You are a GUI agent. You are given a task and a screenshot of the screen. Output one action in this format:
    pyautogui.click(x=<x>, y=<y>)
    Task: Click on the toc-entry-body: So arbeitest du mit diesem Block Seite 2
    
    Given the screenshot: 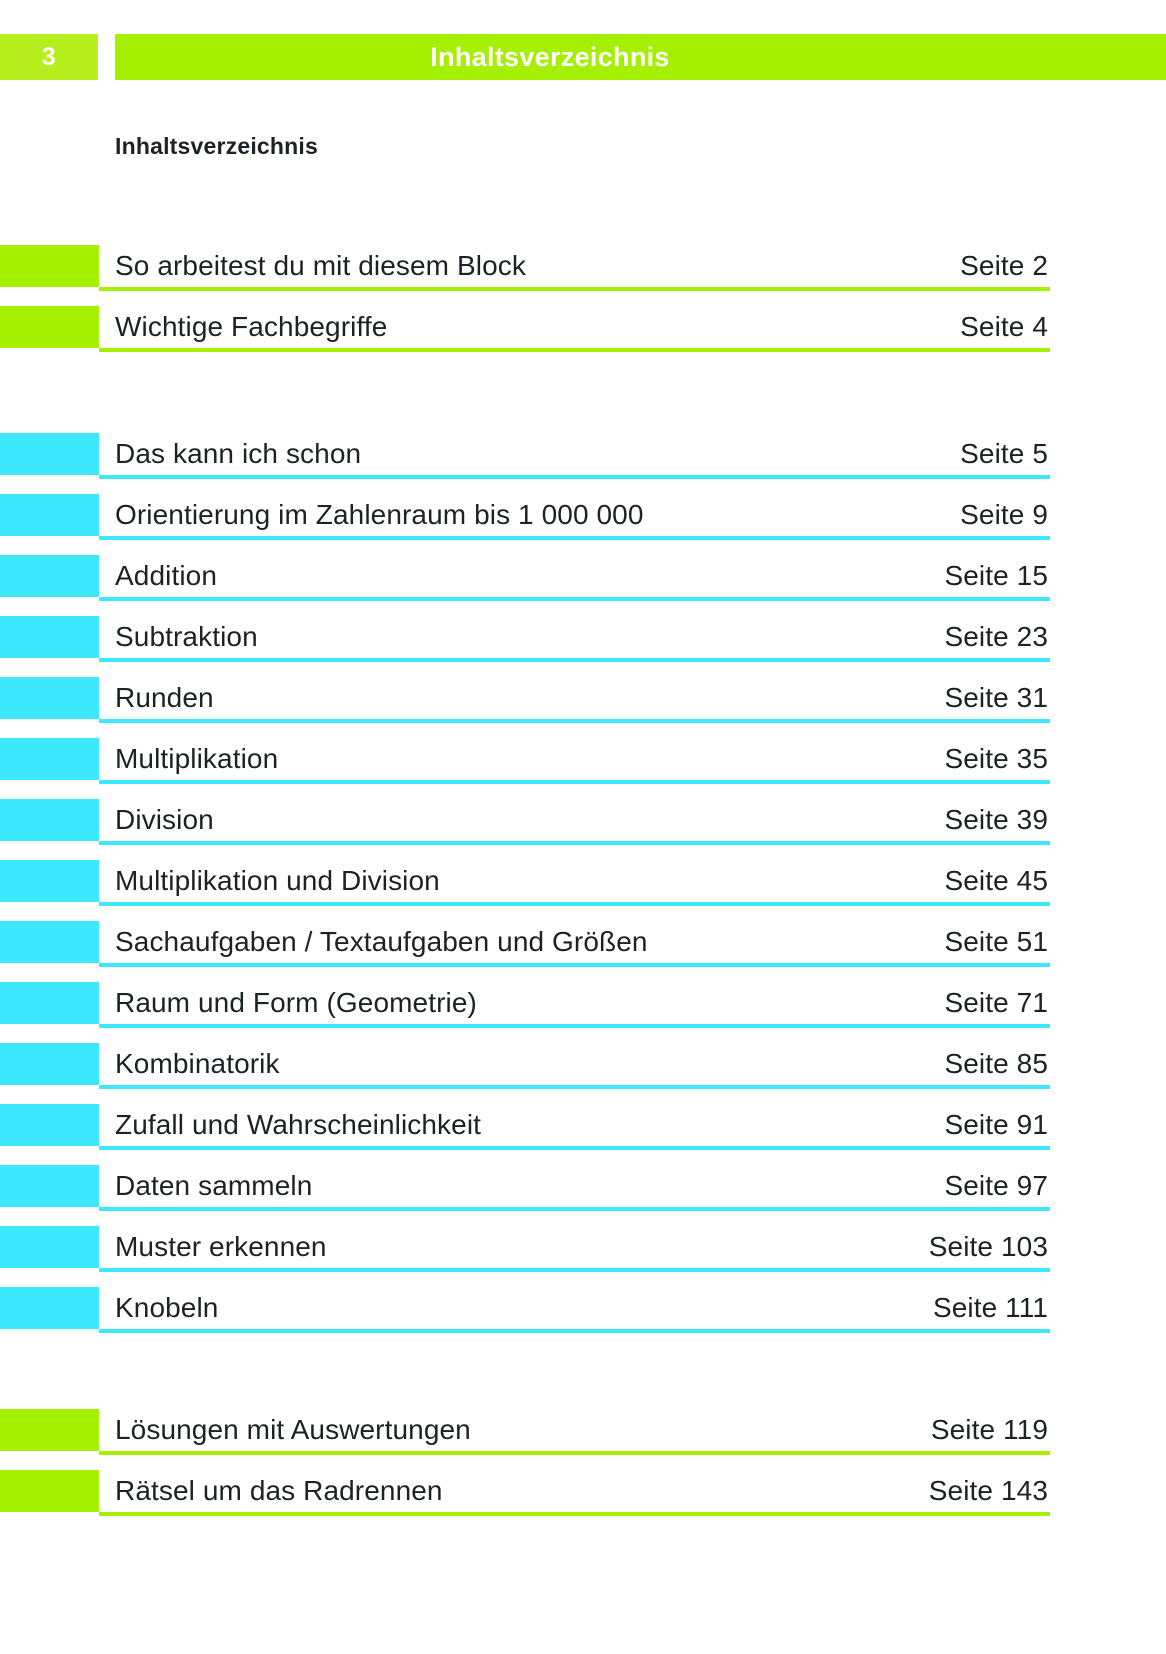 What is the action you would take?
    pyautogui.click(x=574, y=268)
    